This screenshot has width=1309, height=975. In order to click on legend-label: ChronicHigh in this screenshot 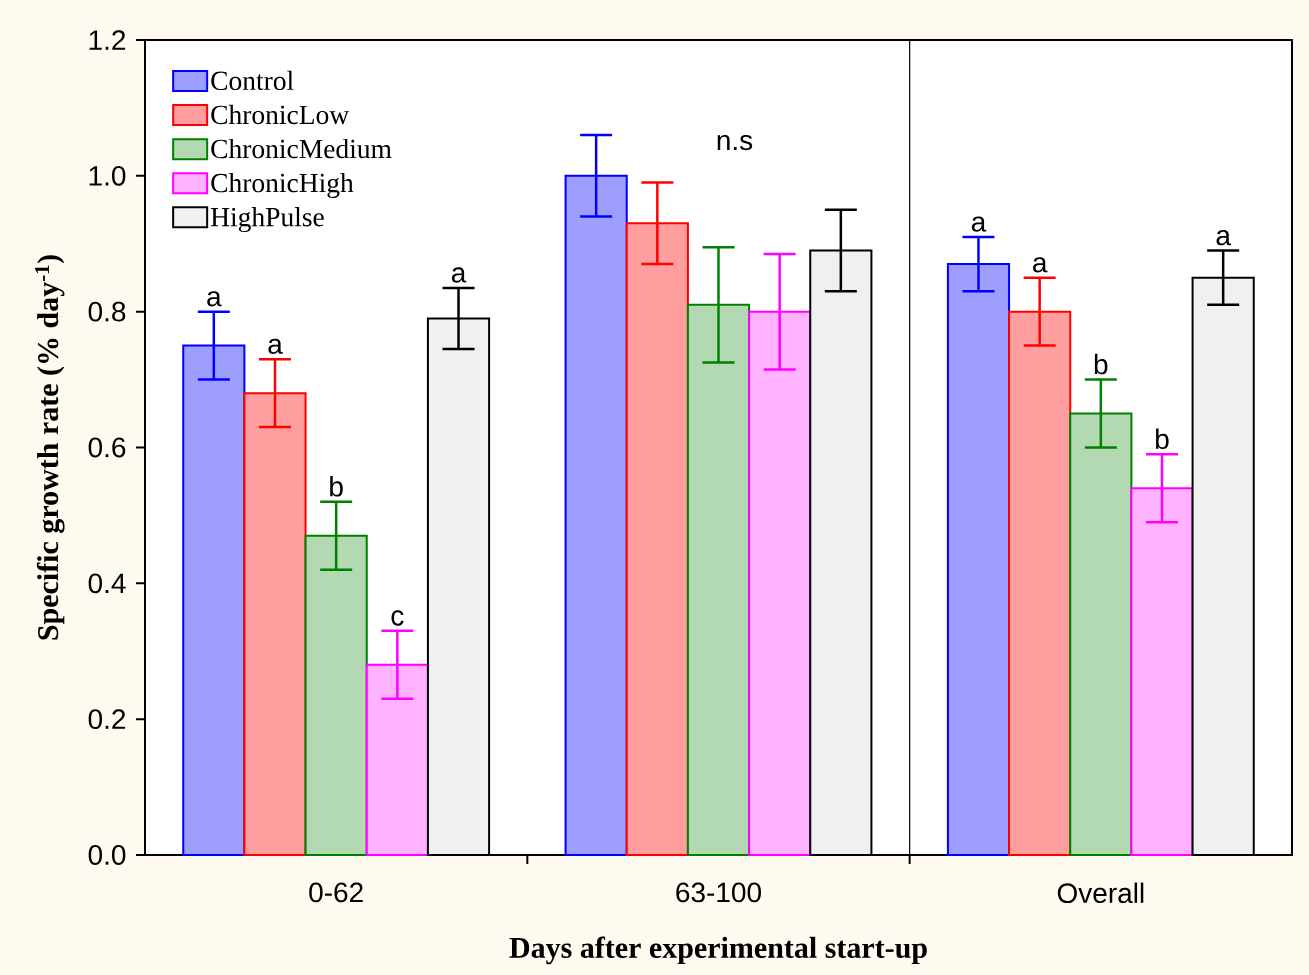, I will do `click(282, 185)`.